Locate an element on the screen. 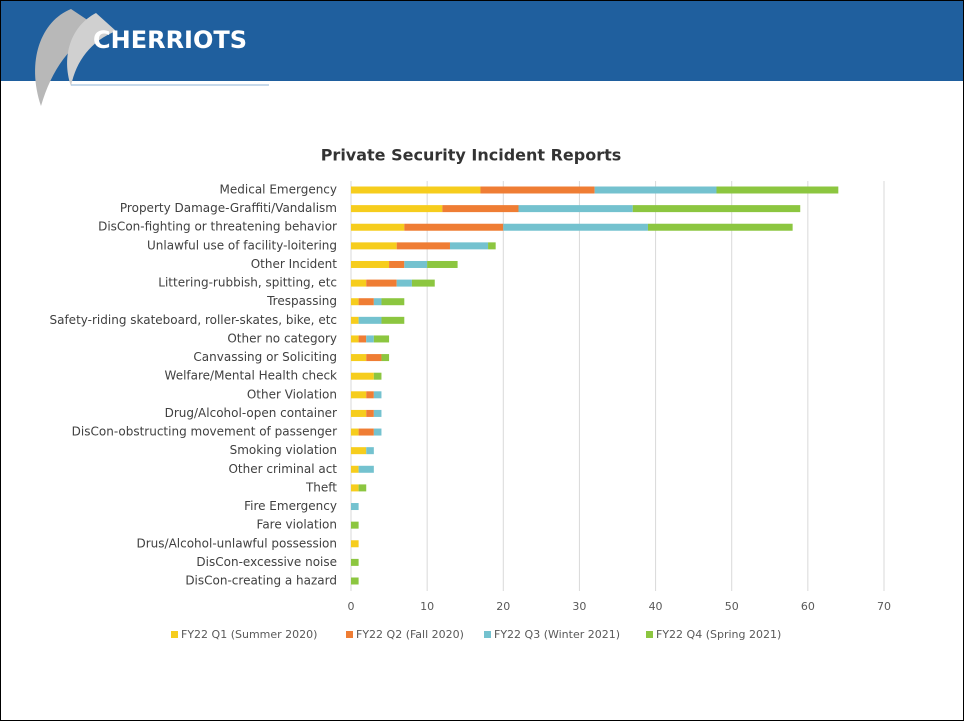  y-tick-label: Unlawful use of facility-loitering is located at coordinates (242, 245).